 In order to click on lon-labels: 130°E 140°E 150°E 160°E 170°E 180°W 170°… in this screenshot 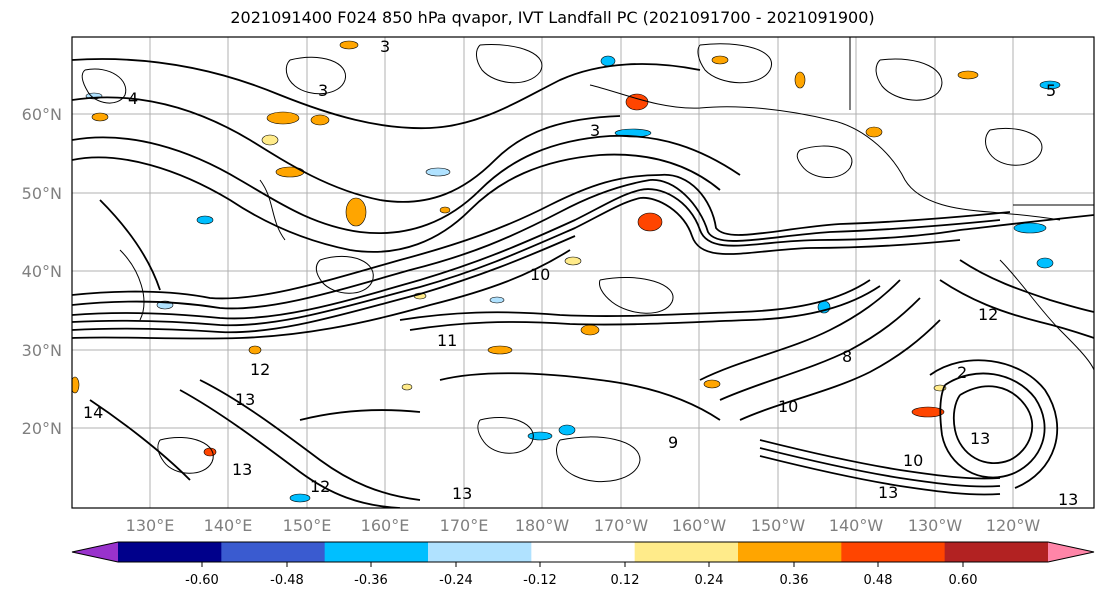, I will do `click(583, 525)`.